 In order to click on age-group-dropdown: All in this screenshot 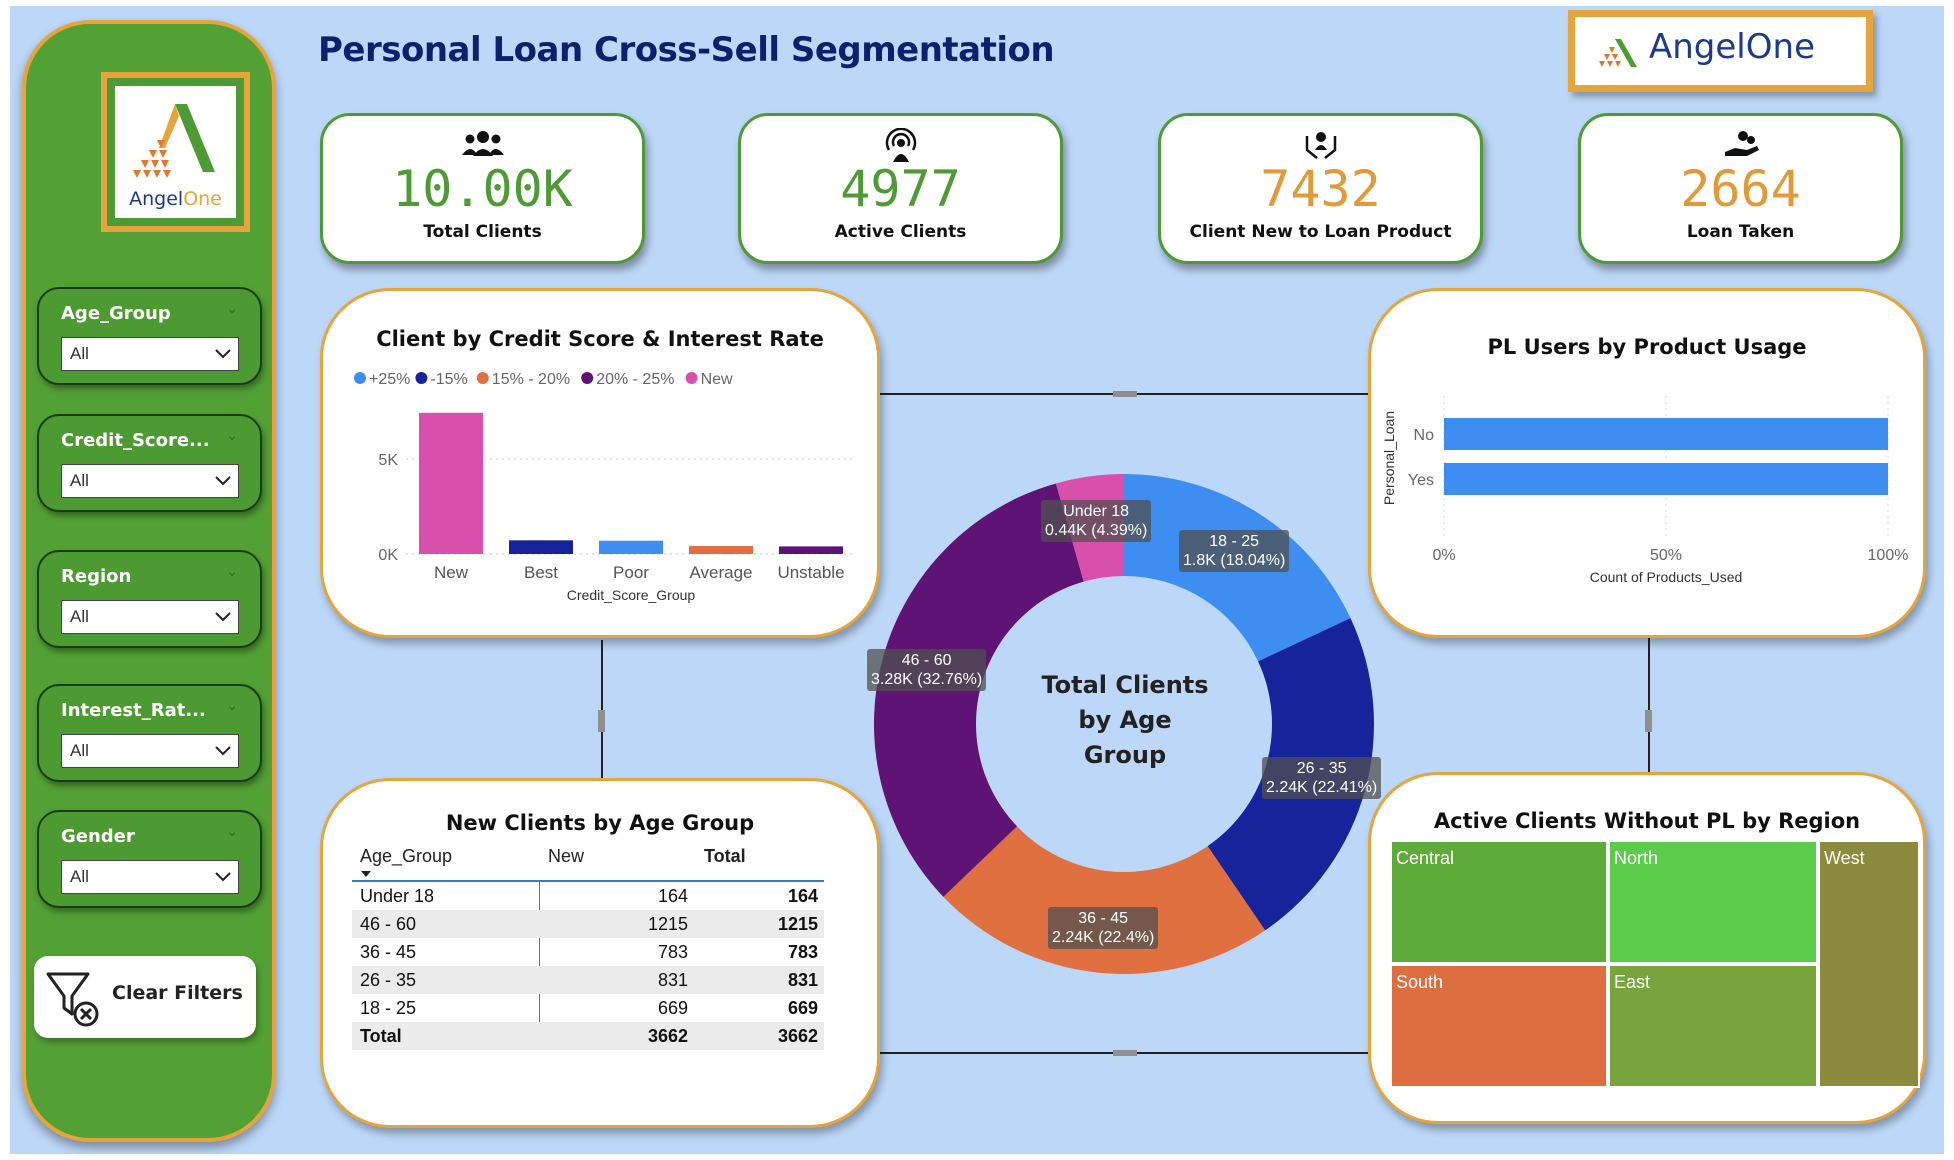, I will do `click(150, 354)`.